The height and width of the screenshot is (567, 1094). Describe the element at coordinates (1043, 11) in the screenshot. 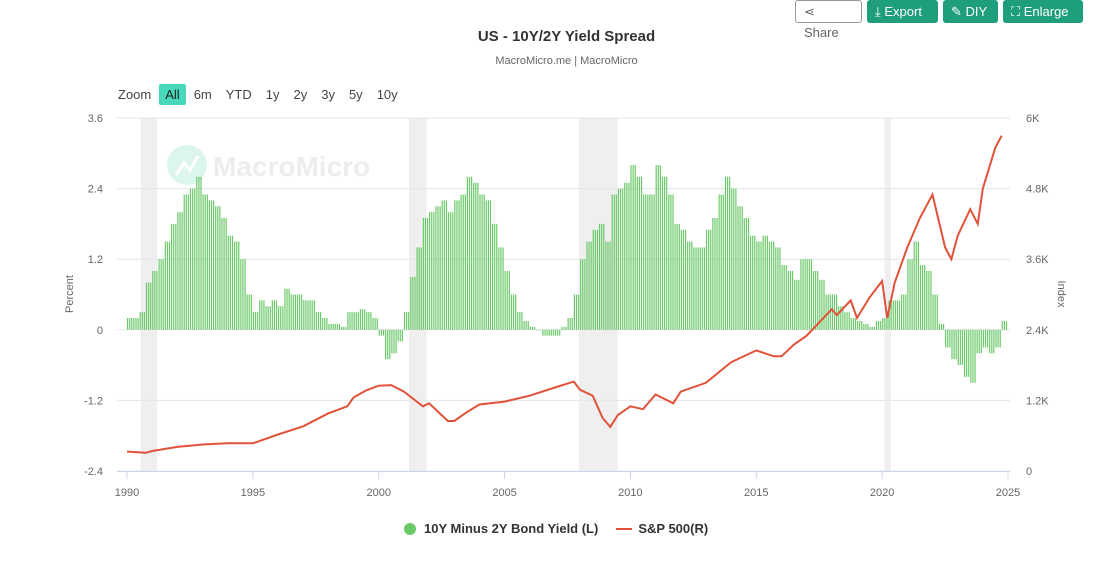

I see `enlarge-button: ⛶ Enlarge` at that location.